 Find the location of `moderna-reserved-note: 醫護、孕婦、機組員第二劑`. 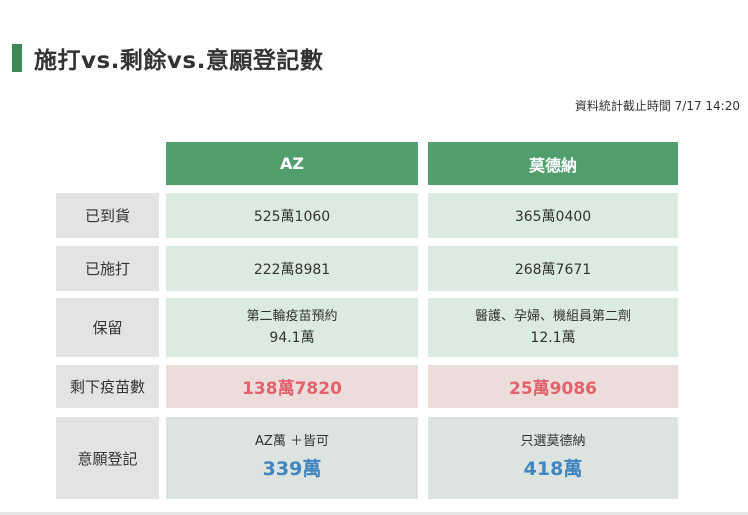

moderna-reserved-note: 醫護、孕婦、機組員第二劑 is located at coordinates (552, 316).